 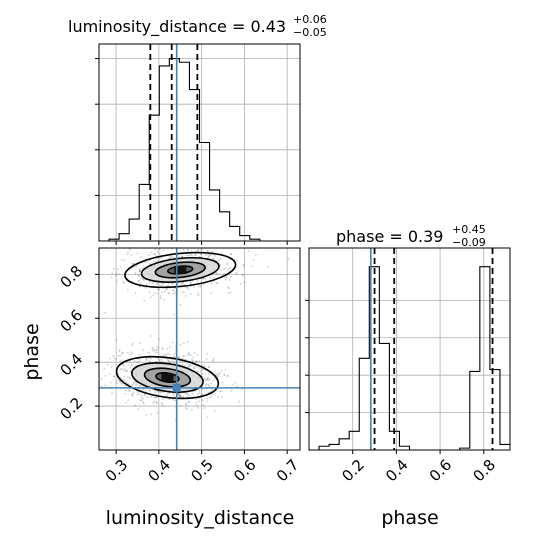 What do you see at coordinates (199, 150) in the screenshot?
I see `histogram-luminosity-distance` at bounding box center [199, 150].